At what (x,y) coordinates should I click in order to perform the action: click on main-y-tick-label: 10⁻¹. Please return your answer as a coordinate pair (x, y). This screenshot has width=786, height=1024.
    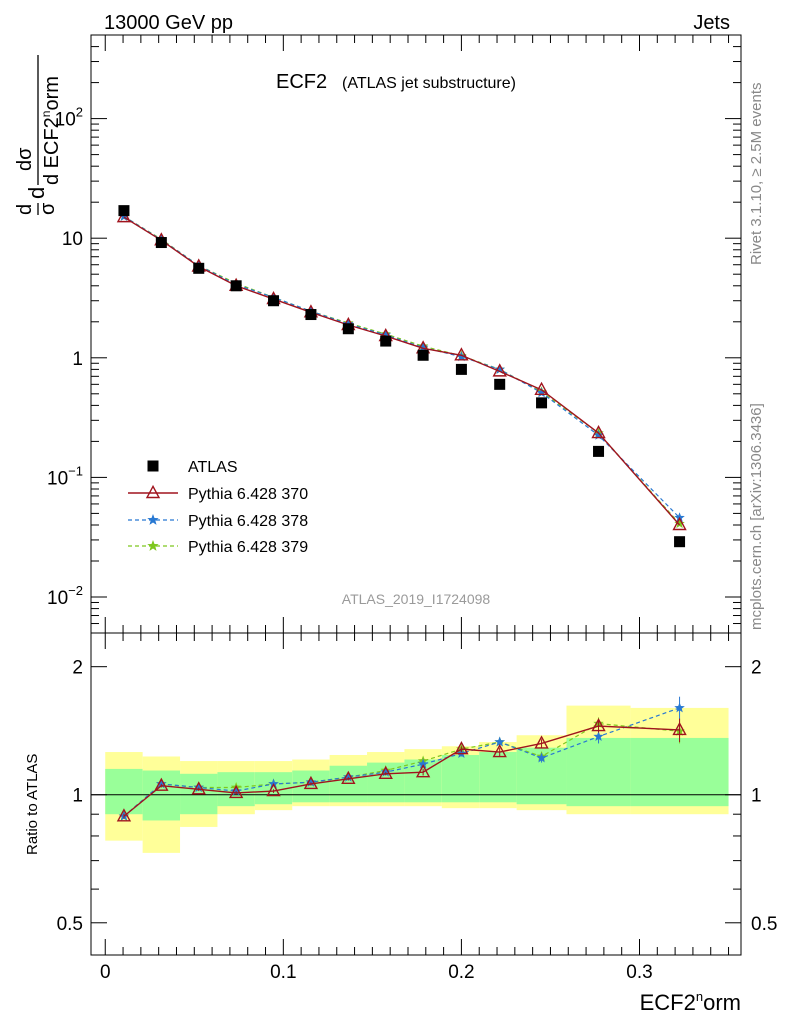
    Looking at the image, I should click on (65, 476).